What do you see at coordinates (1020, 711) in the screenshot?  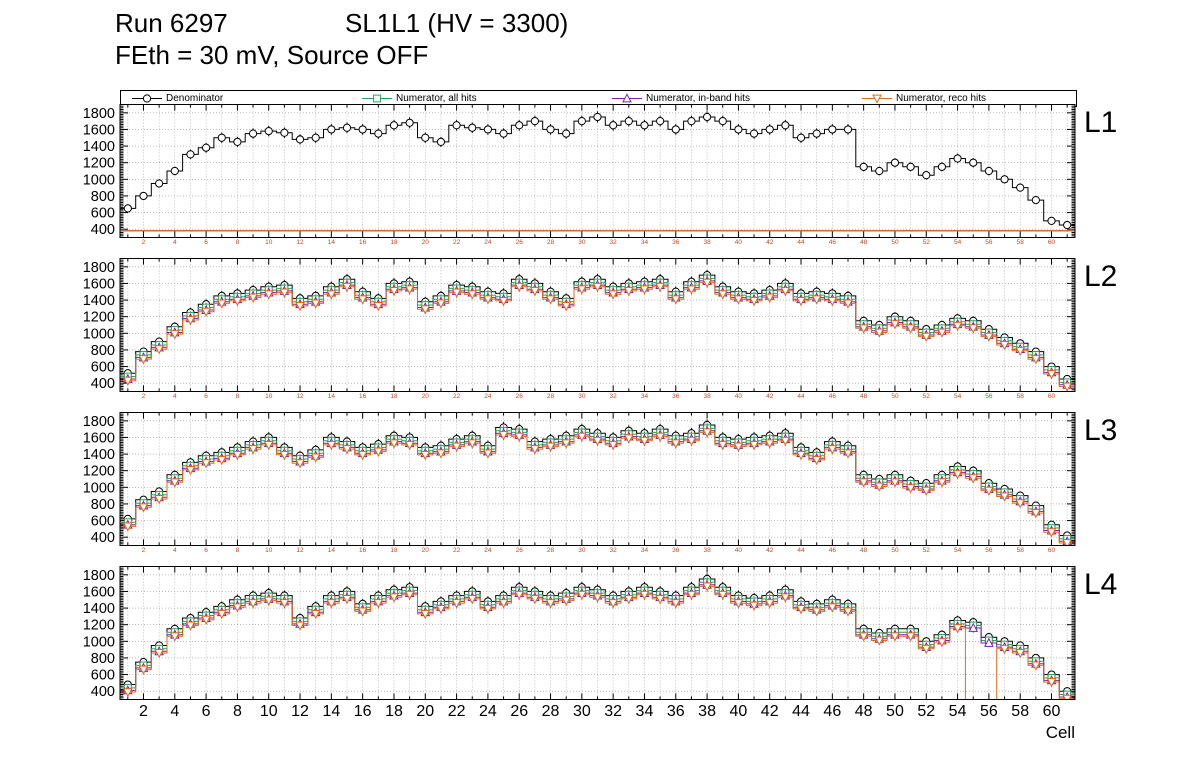 I see `x-tick-label: 58` at bounding box center [1020, 711].